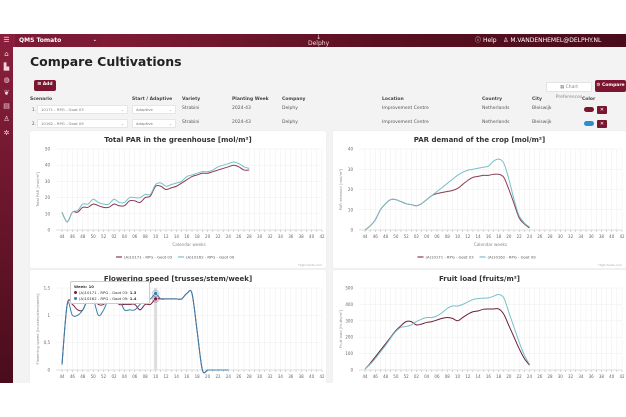 The image size is (626, 417). I want to click on analytics-icon: ▤, so click(6, 106).